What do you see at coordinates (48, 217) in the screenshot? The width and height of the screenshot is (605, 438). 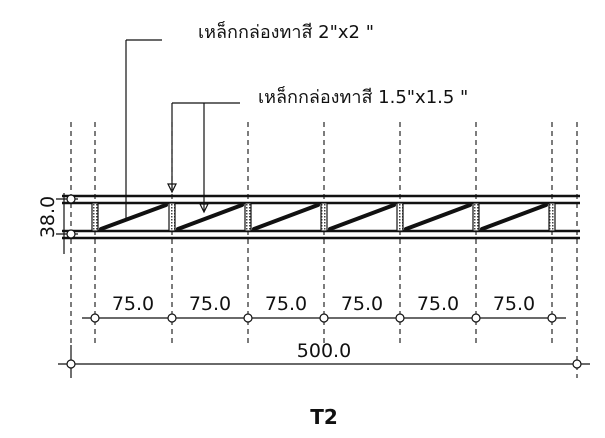 I see `depth-dimension-text: 38.0` at bounding box center [48, 217].